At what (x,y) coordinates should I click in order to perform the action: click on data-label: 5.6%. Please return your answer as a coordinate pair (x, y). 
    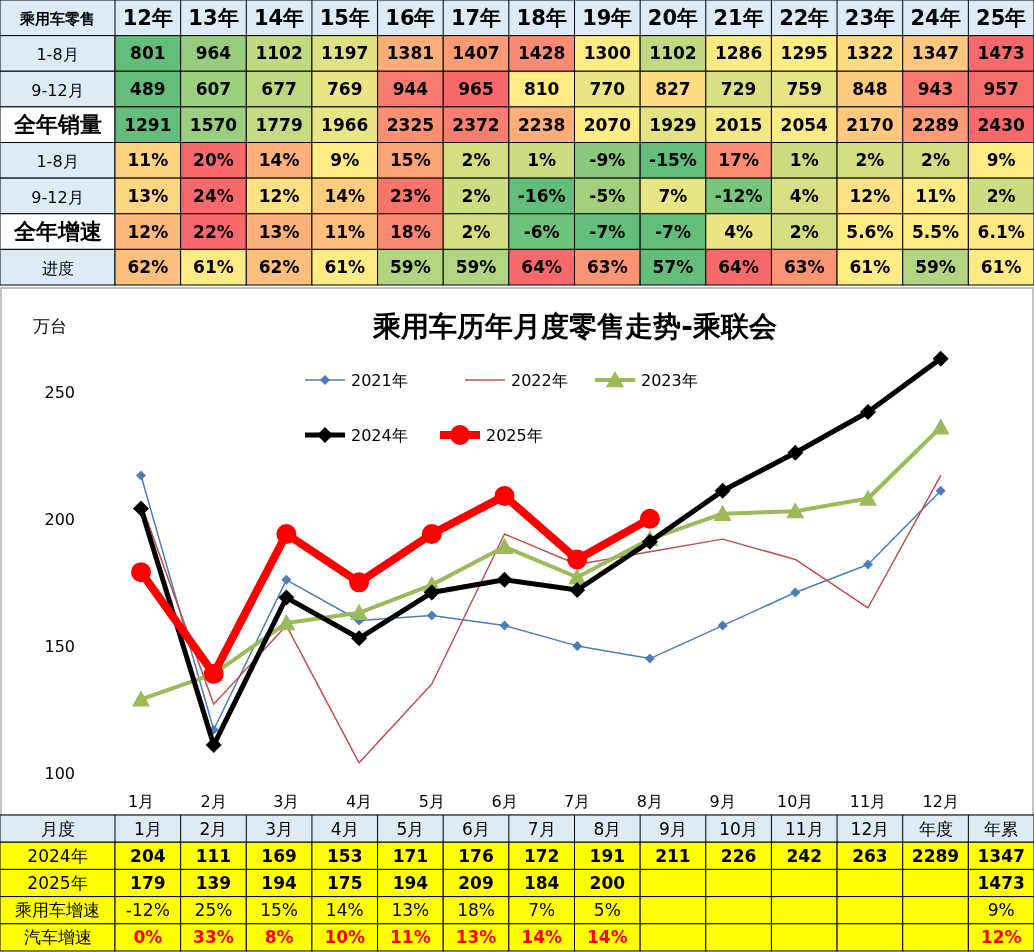
    Looking at the image, I should click on (870, 231).